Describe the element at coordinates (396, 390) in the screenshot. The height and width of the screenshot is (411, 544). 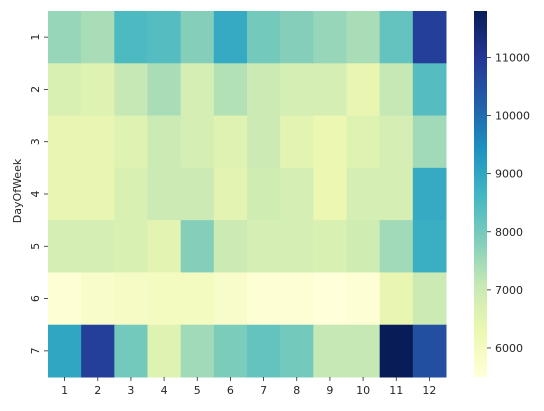
I see `x-tick-label: 11` at that location.